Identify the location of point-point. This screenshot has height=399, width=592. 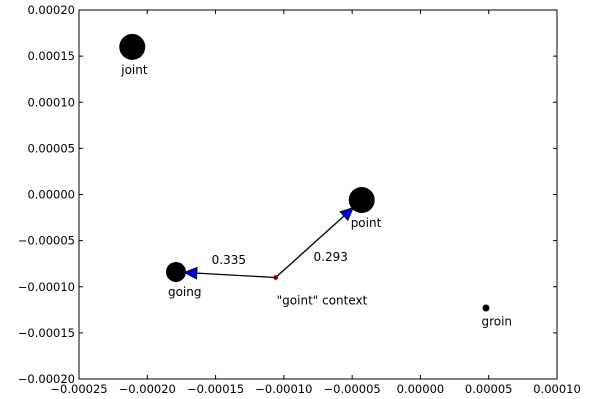
(361, 200).